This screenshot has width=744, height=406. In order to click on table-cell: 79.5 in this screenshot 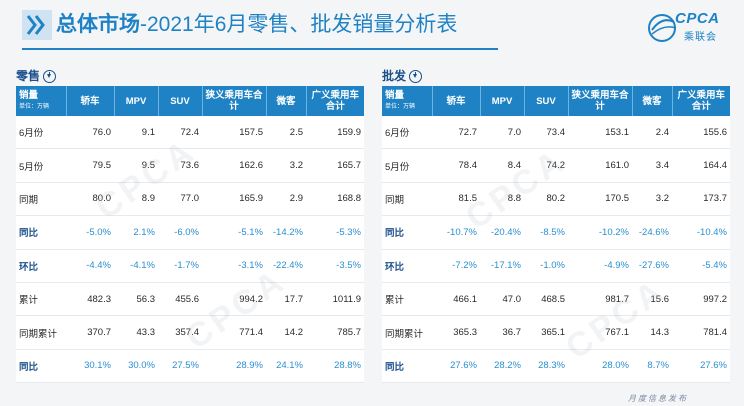, I will do `click(90, 165)`.